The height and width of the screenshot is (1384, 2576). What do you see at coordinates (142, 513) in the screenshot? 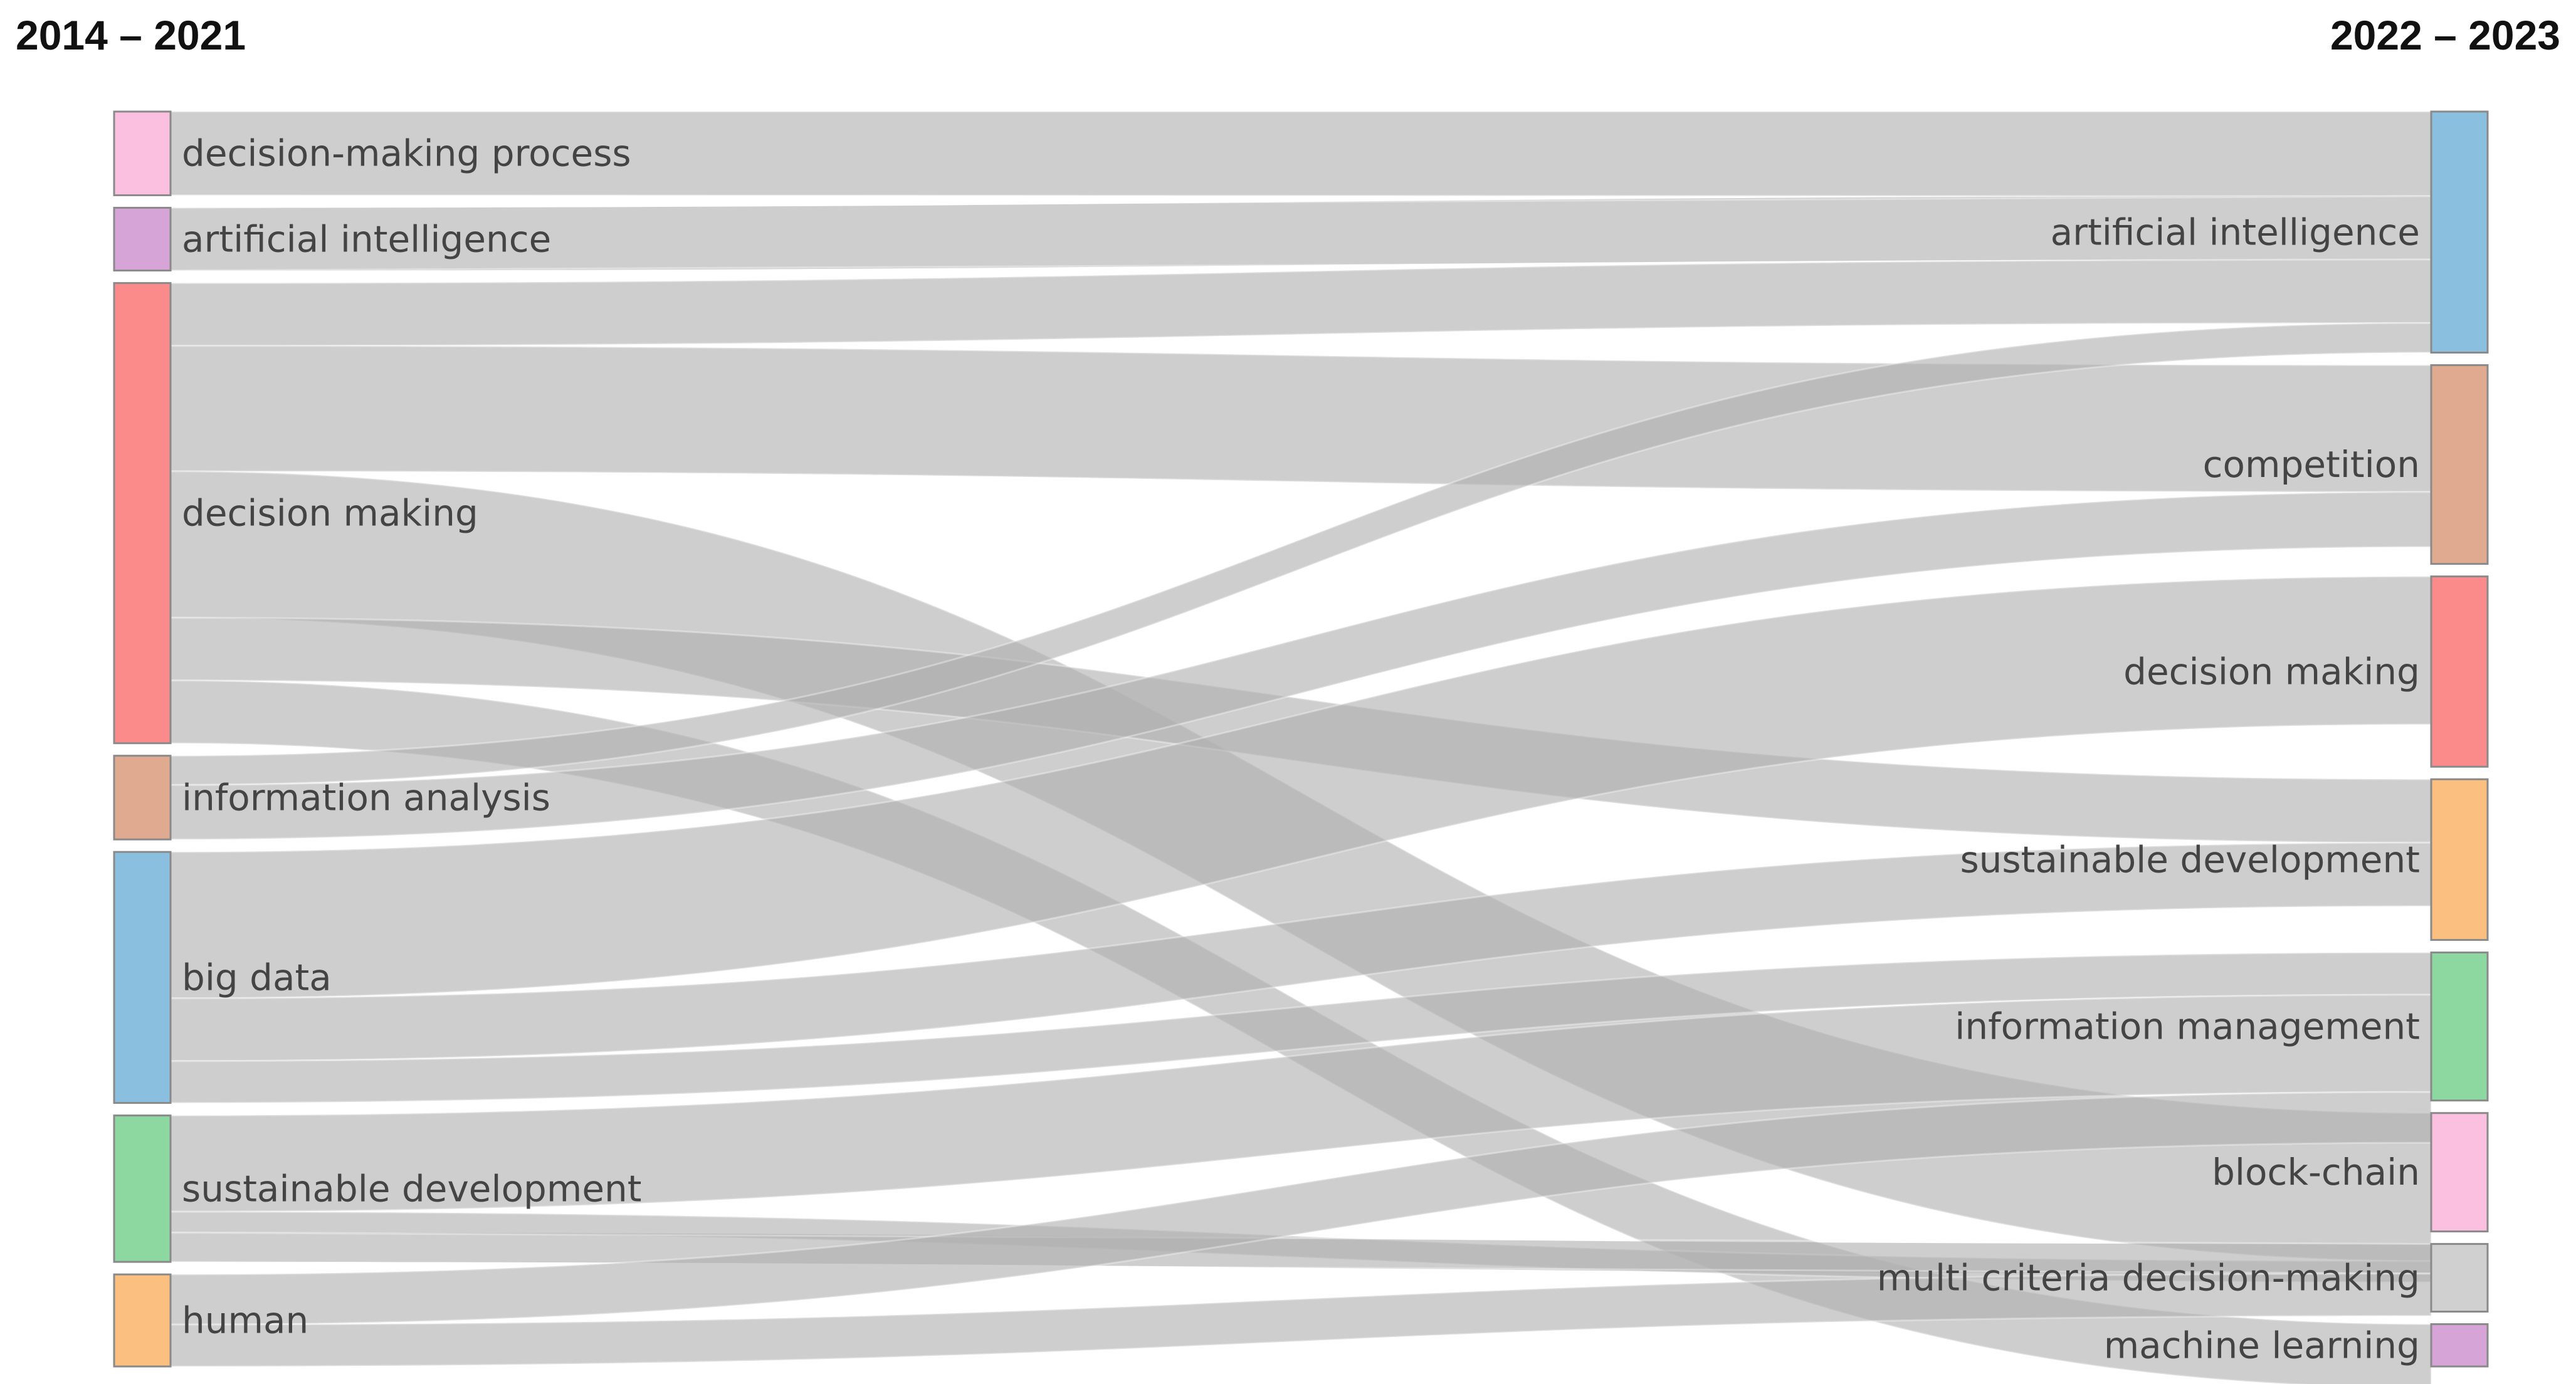
I see `node-left-L3` at bounding box center [142, 513].